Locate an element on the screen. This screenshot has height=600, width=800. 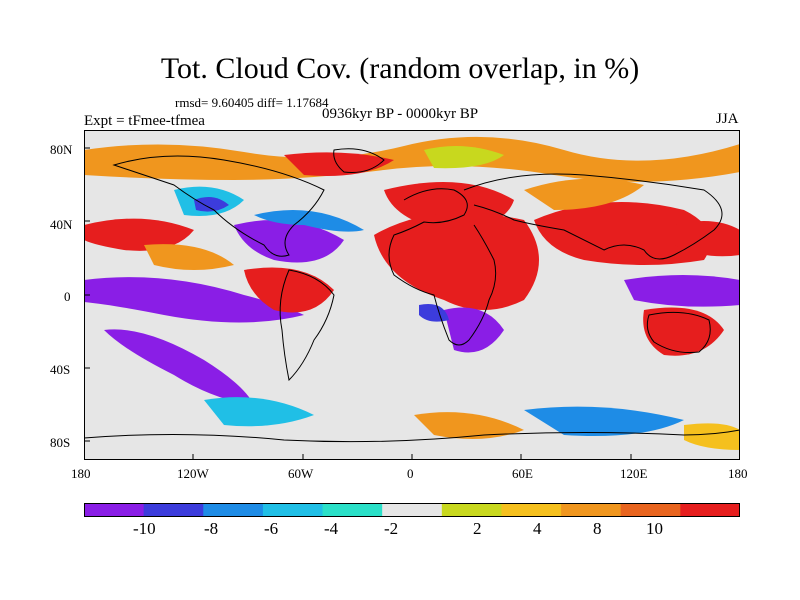
field-south-pacific-negative is located at coordinates (179, 367).